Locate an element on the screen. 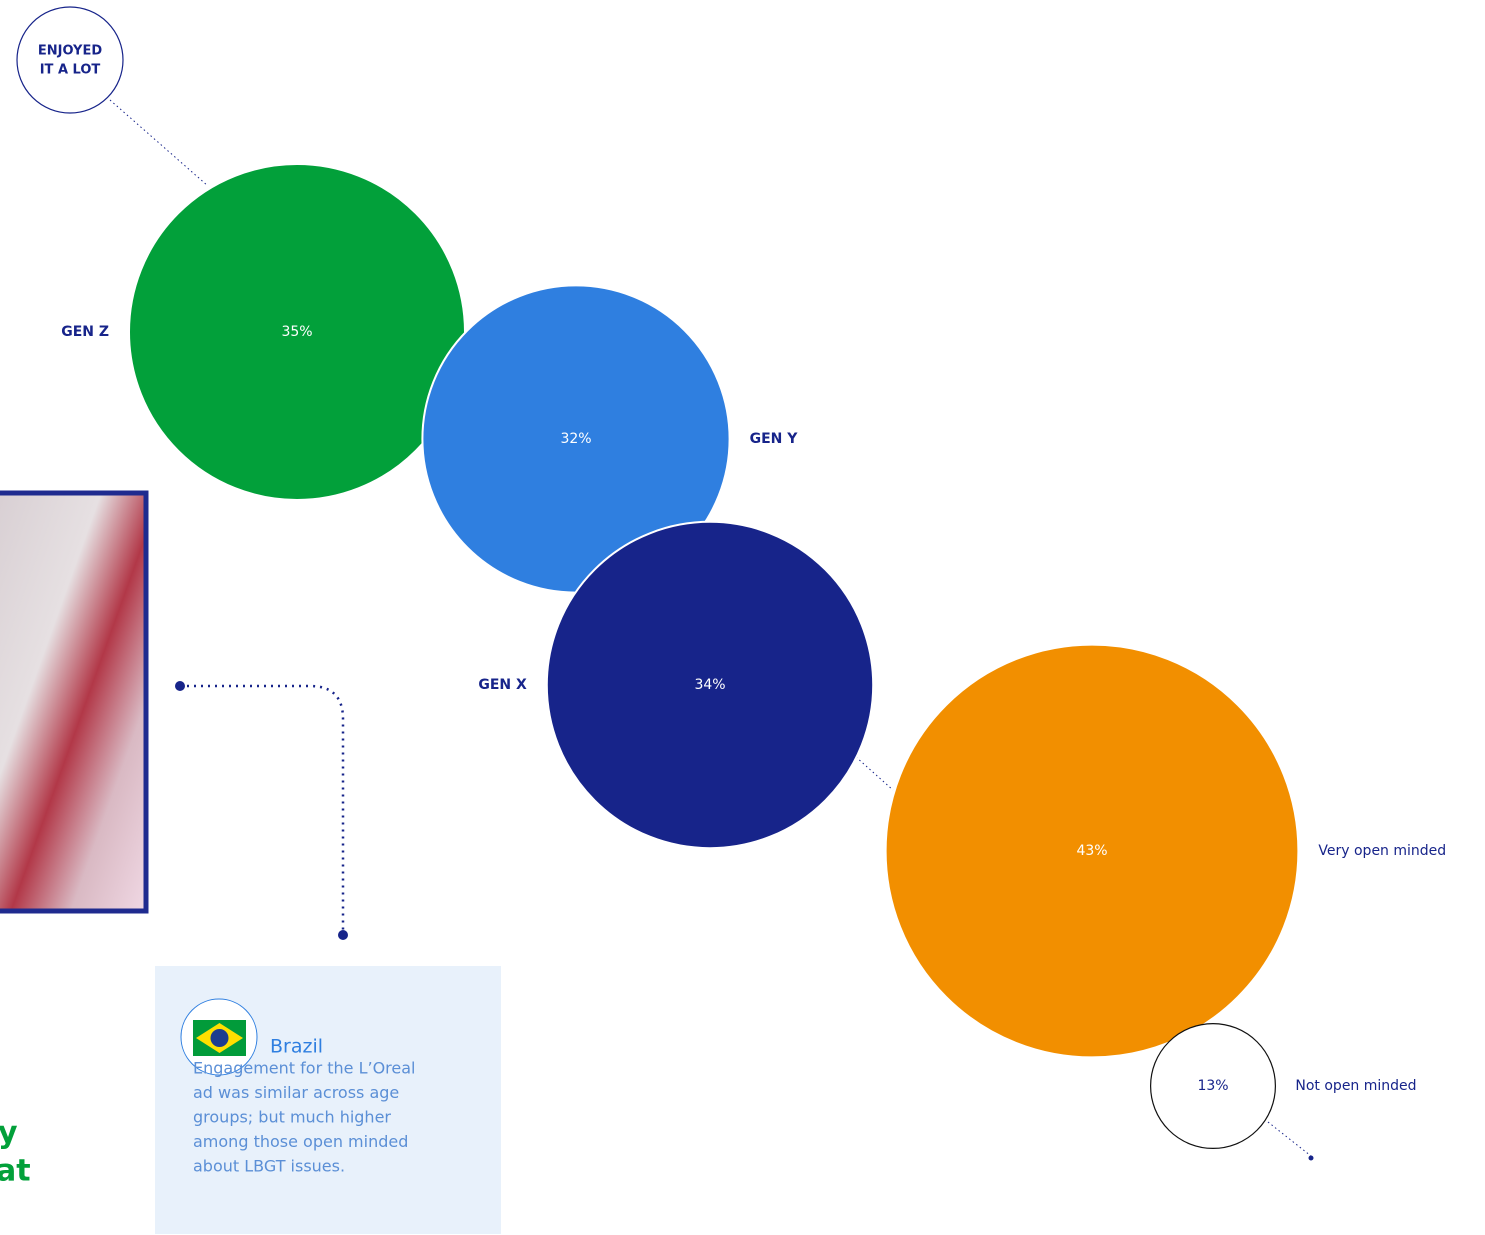 Image resolution: width=1485 pixels, height=1235 pixels. cropped-text: y is located at coordinates (9, 1133).